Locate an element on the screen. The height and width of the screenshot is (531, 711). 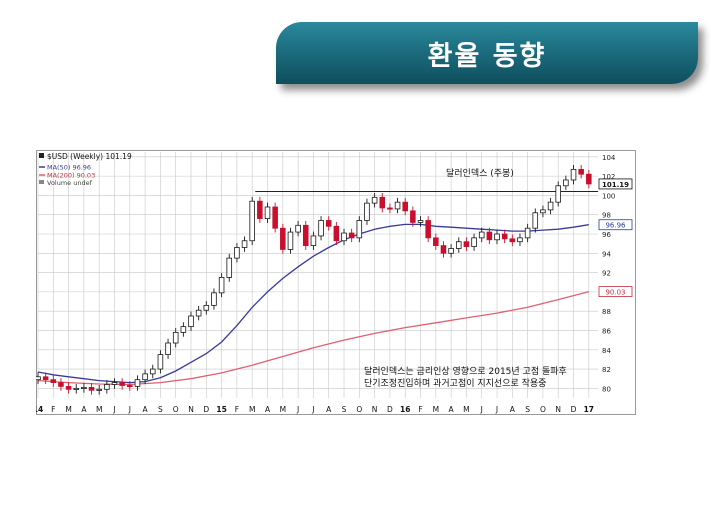
x-tick-label: 14 is located at coordinates (39, 409).